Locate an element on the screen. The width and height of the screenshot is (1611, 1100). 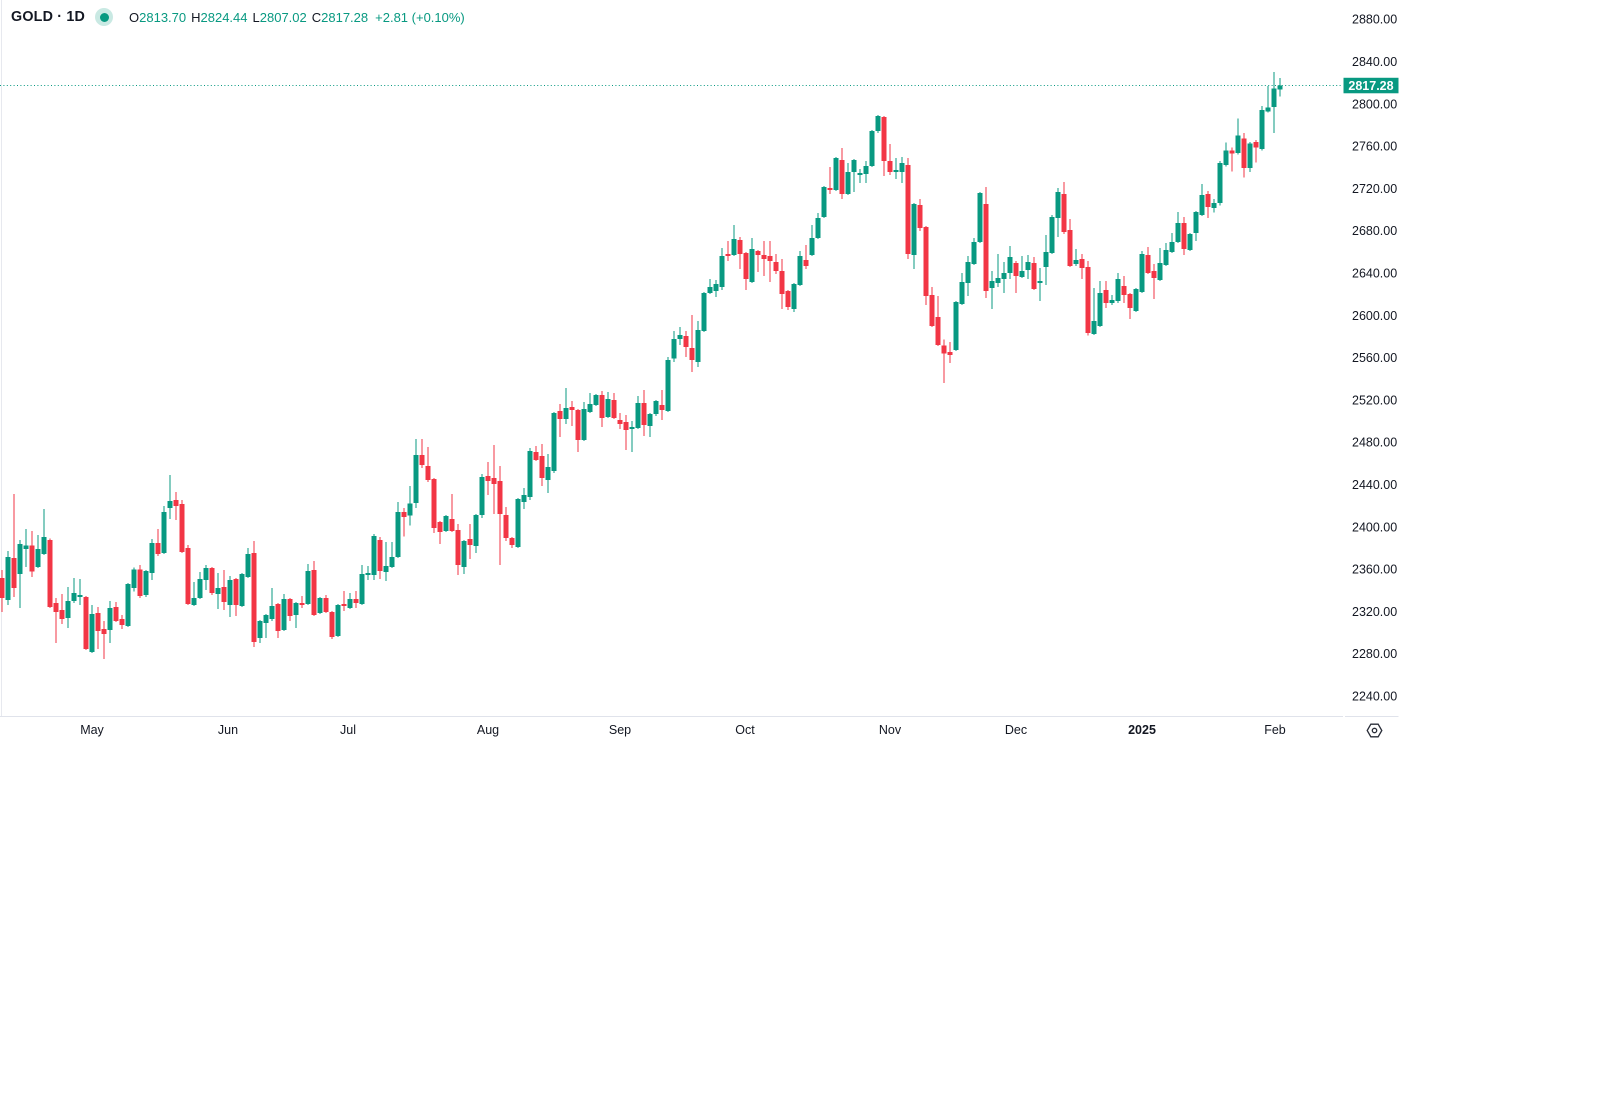
market-status-dot is located at coordinates (104, 17).